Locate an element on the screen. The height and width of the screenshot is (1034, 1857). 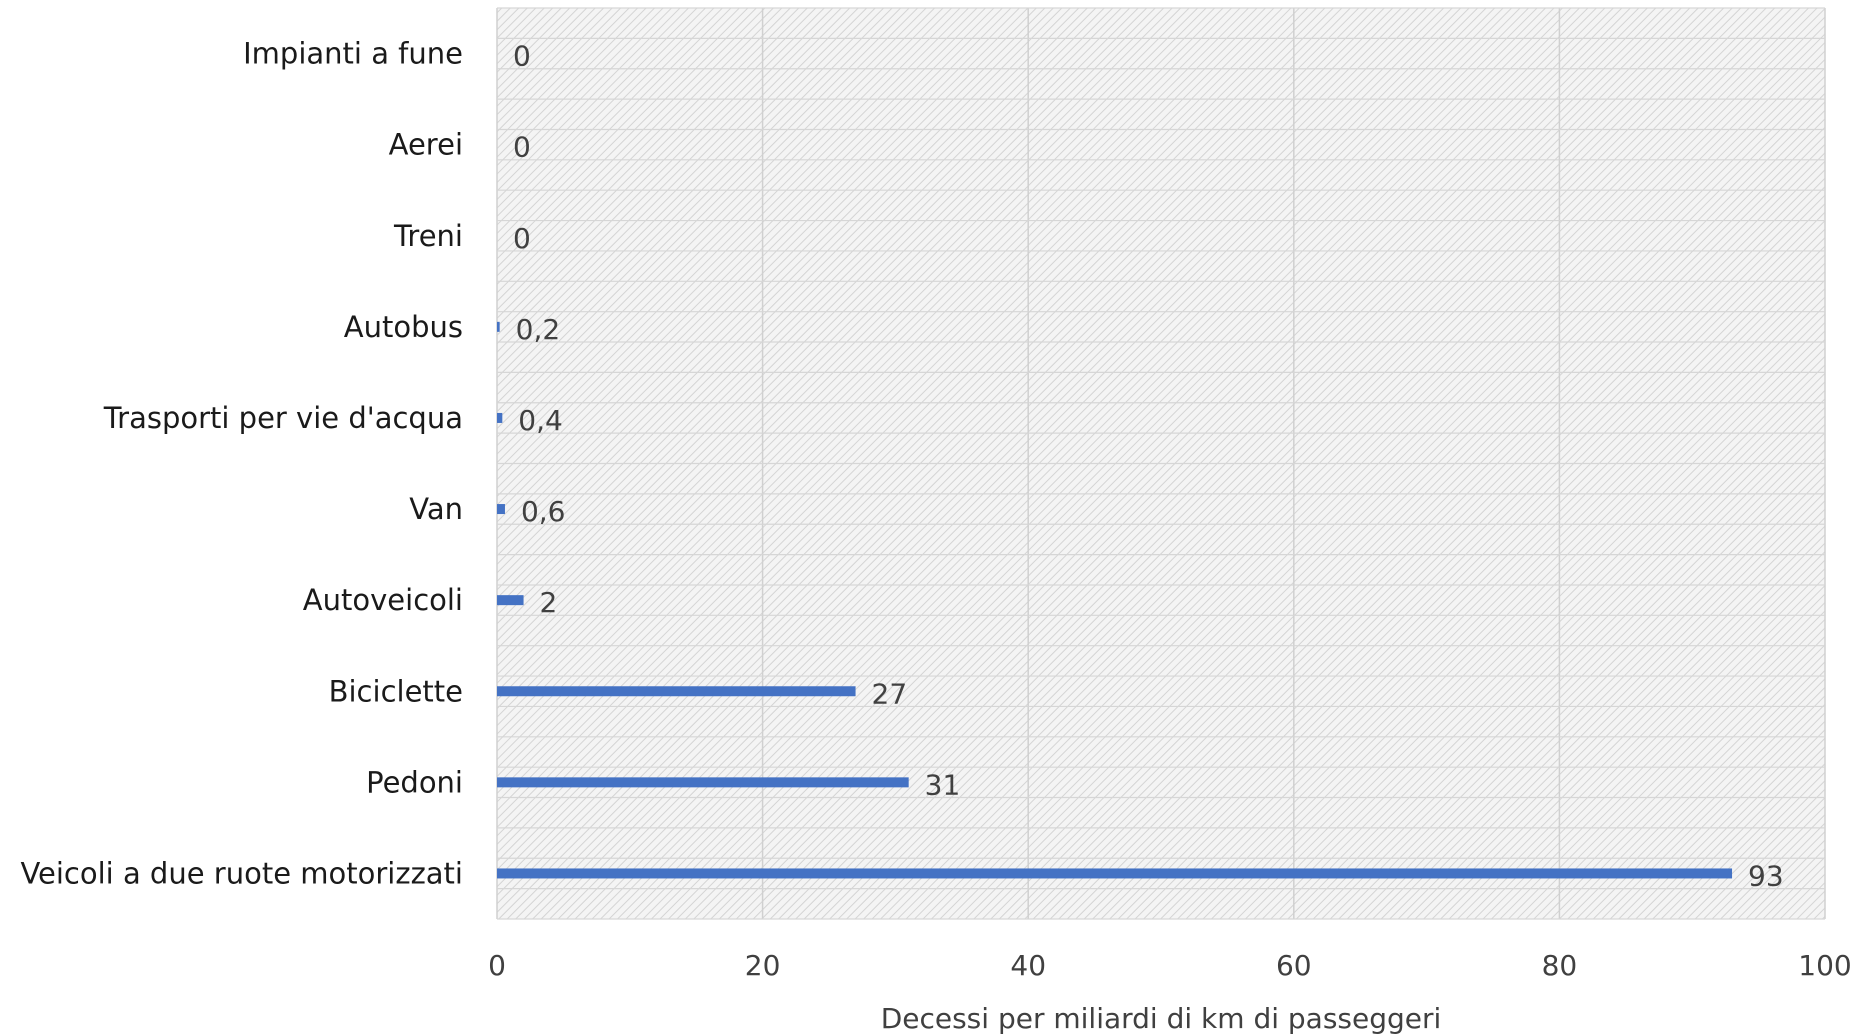
data-label: 0,2 is located at coordinates (538, 329).